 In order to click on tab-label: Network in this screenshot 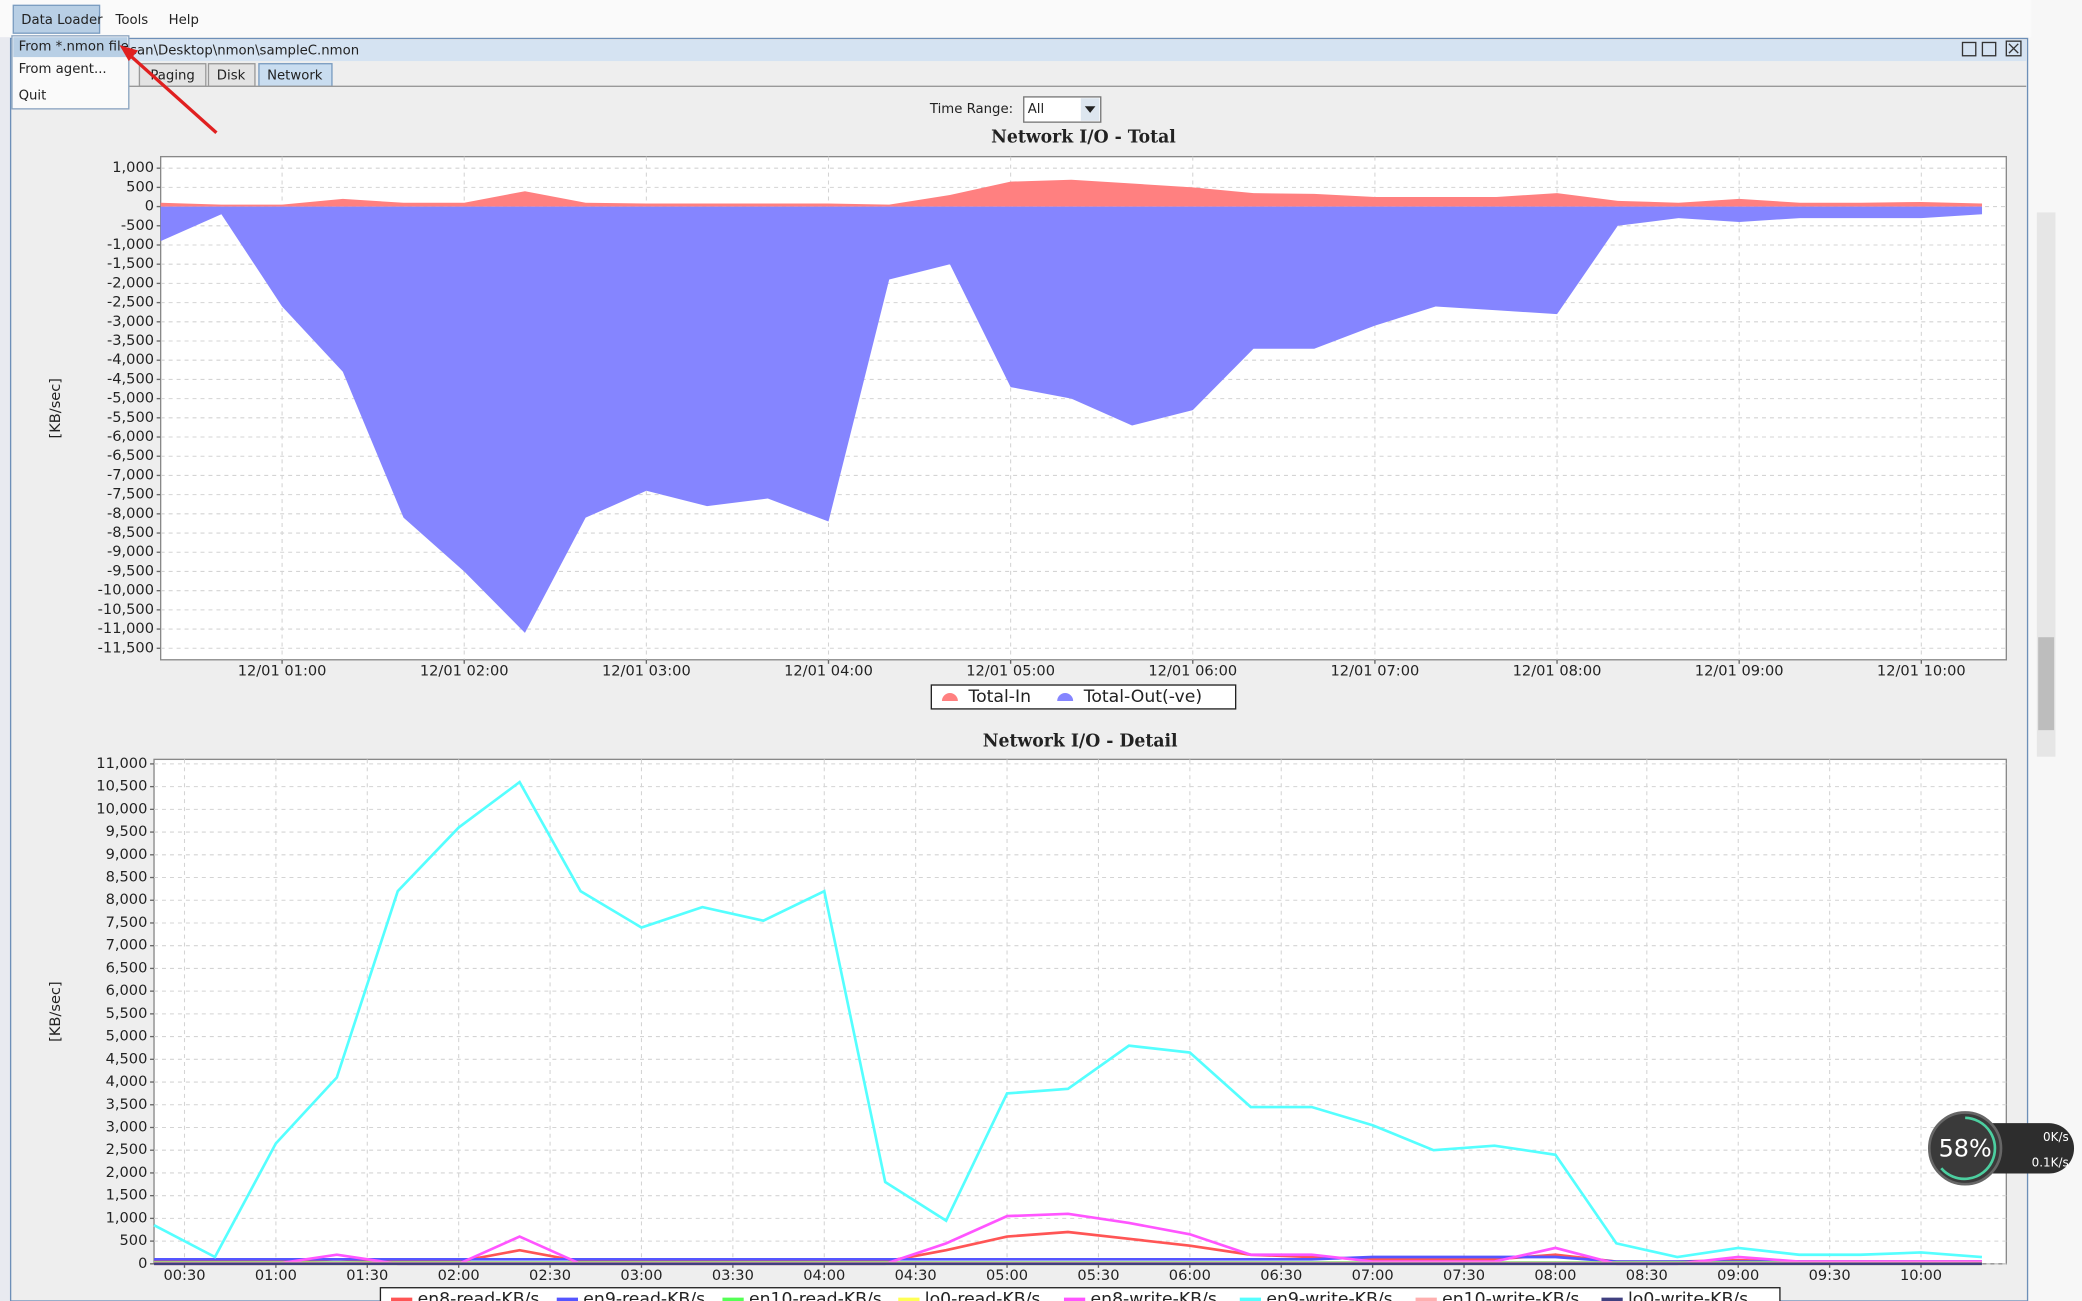, I will do `click(295, 76)`.